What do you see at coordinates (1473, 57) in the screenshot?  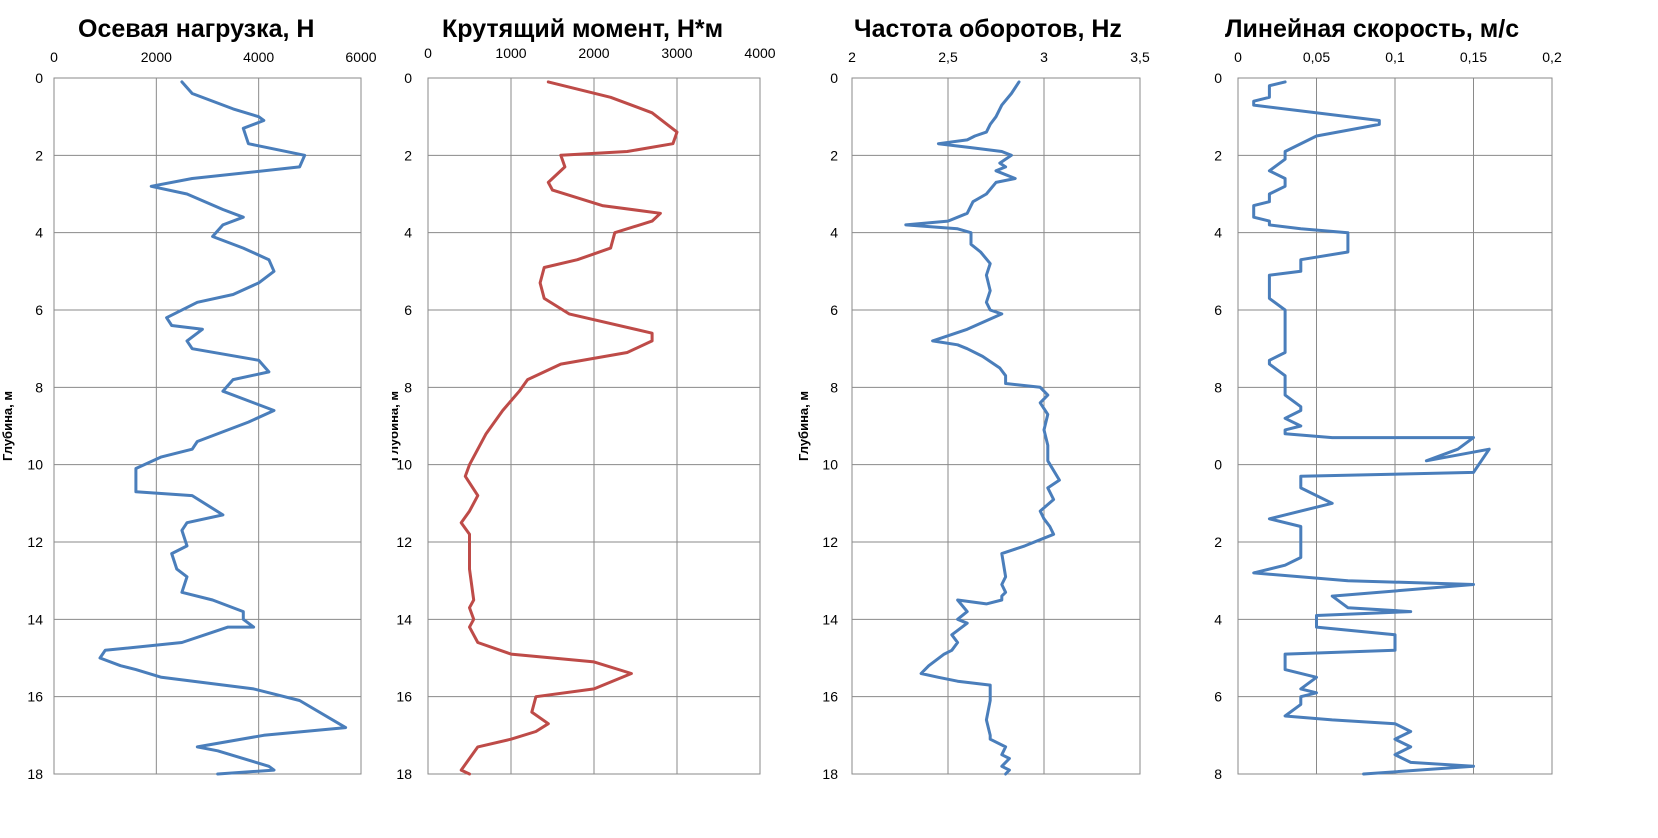 I see `x-tick-label: 0,15` at bounding box center [1473, 57].